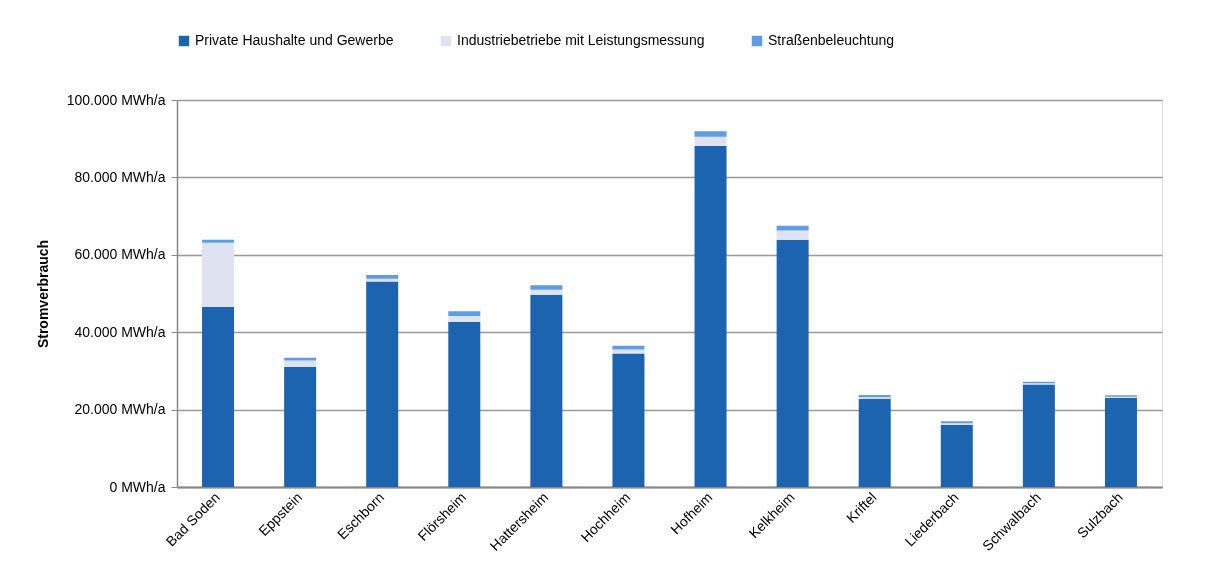 The height and width of the screenshot is (576, 1211). Describe the element at coordinates (120, 409) in the screenshot. I see `y-tick-label: 20.000 MWh/a` at that location.